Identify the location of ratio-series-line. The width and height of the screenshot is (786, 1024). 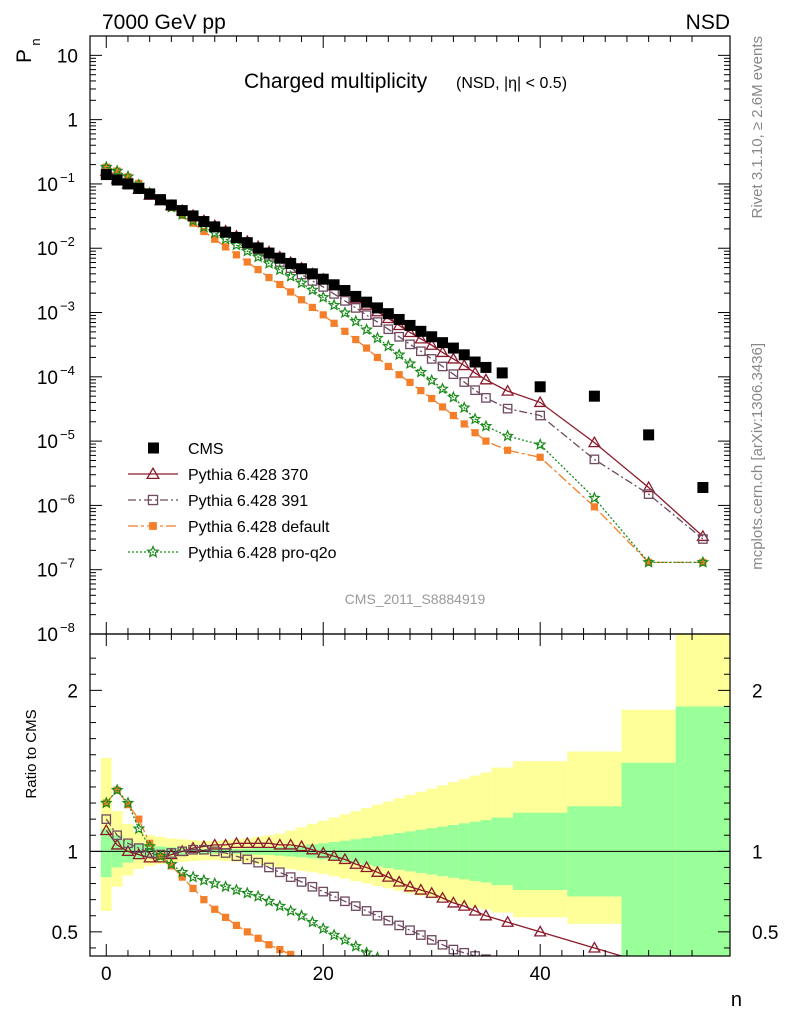
(240, 872).